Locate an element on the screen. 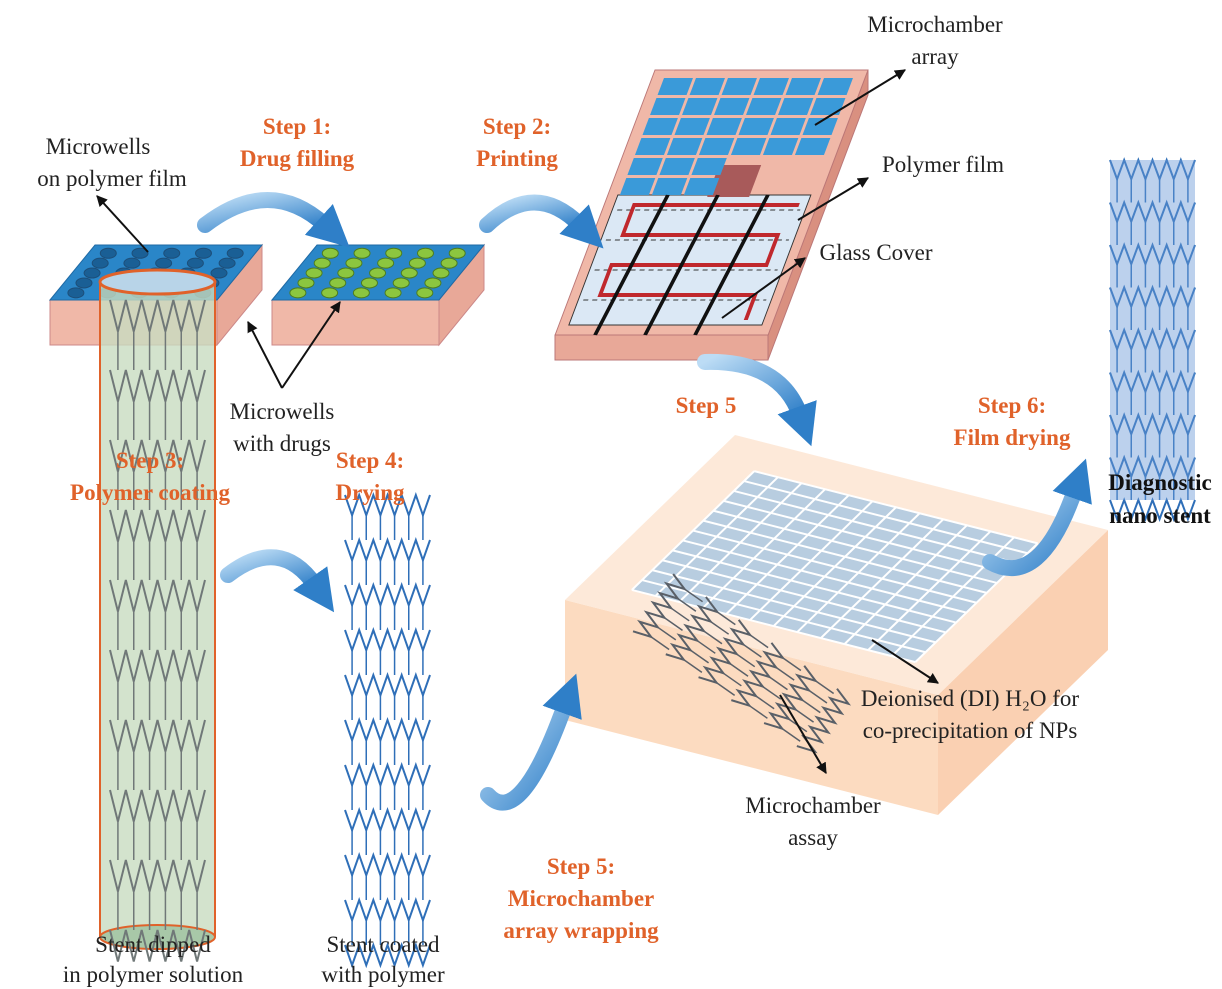 The height and width of the screenshot is (989, 1222). label: in polymer solution is located at coordinates (153, 974).